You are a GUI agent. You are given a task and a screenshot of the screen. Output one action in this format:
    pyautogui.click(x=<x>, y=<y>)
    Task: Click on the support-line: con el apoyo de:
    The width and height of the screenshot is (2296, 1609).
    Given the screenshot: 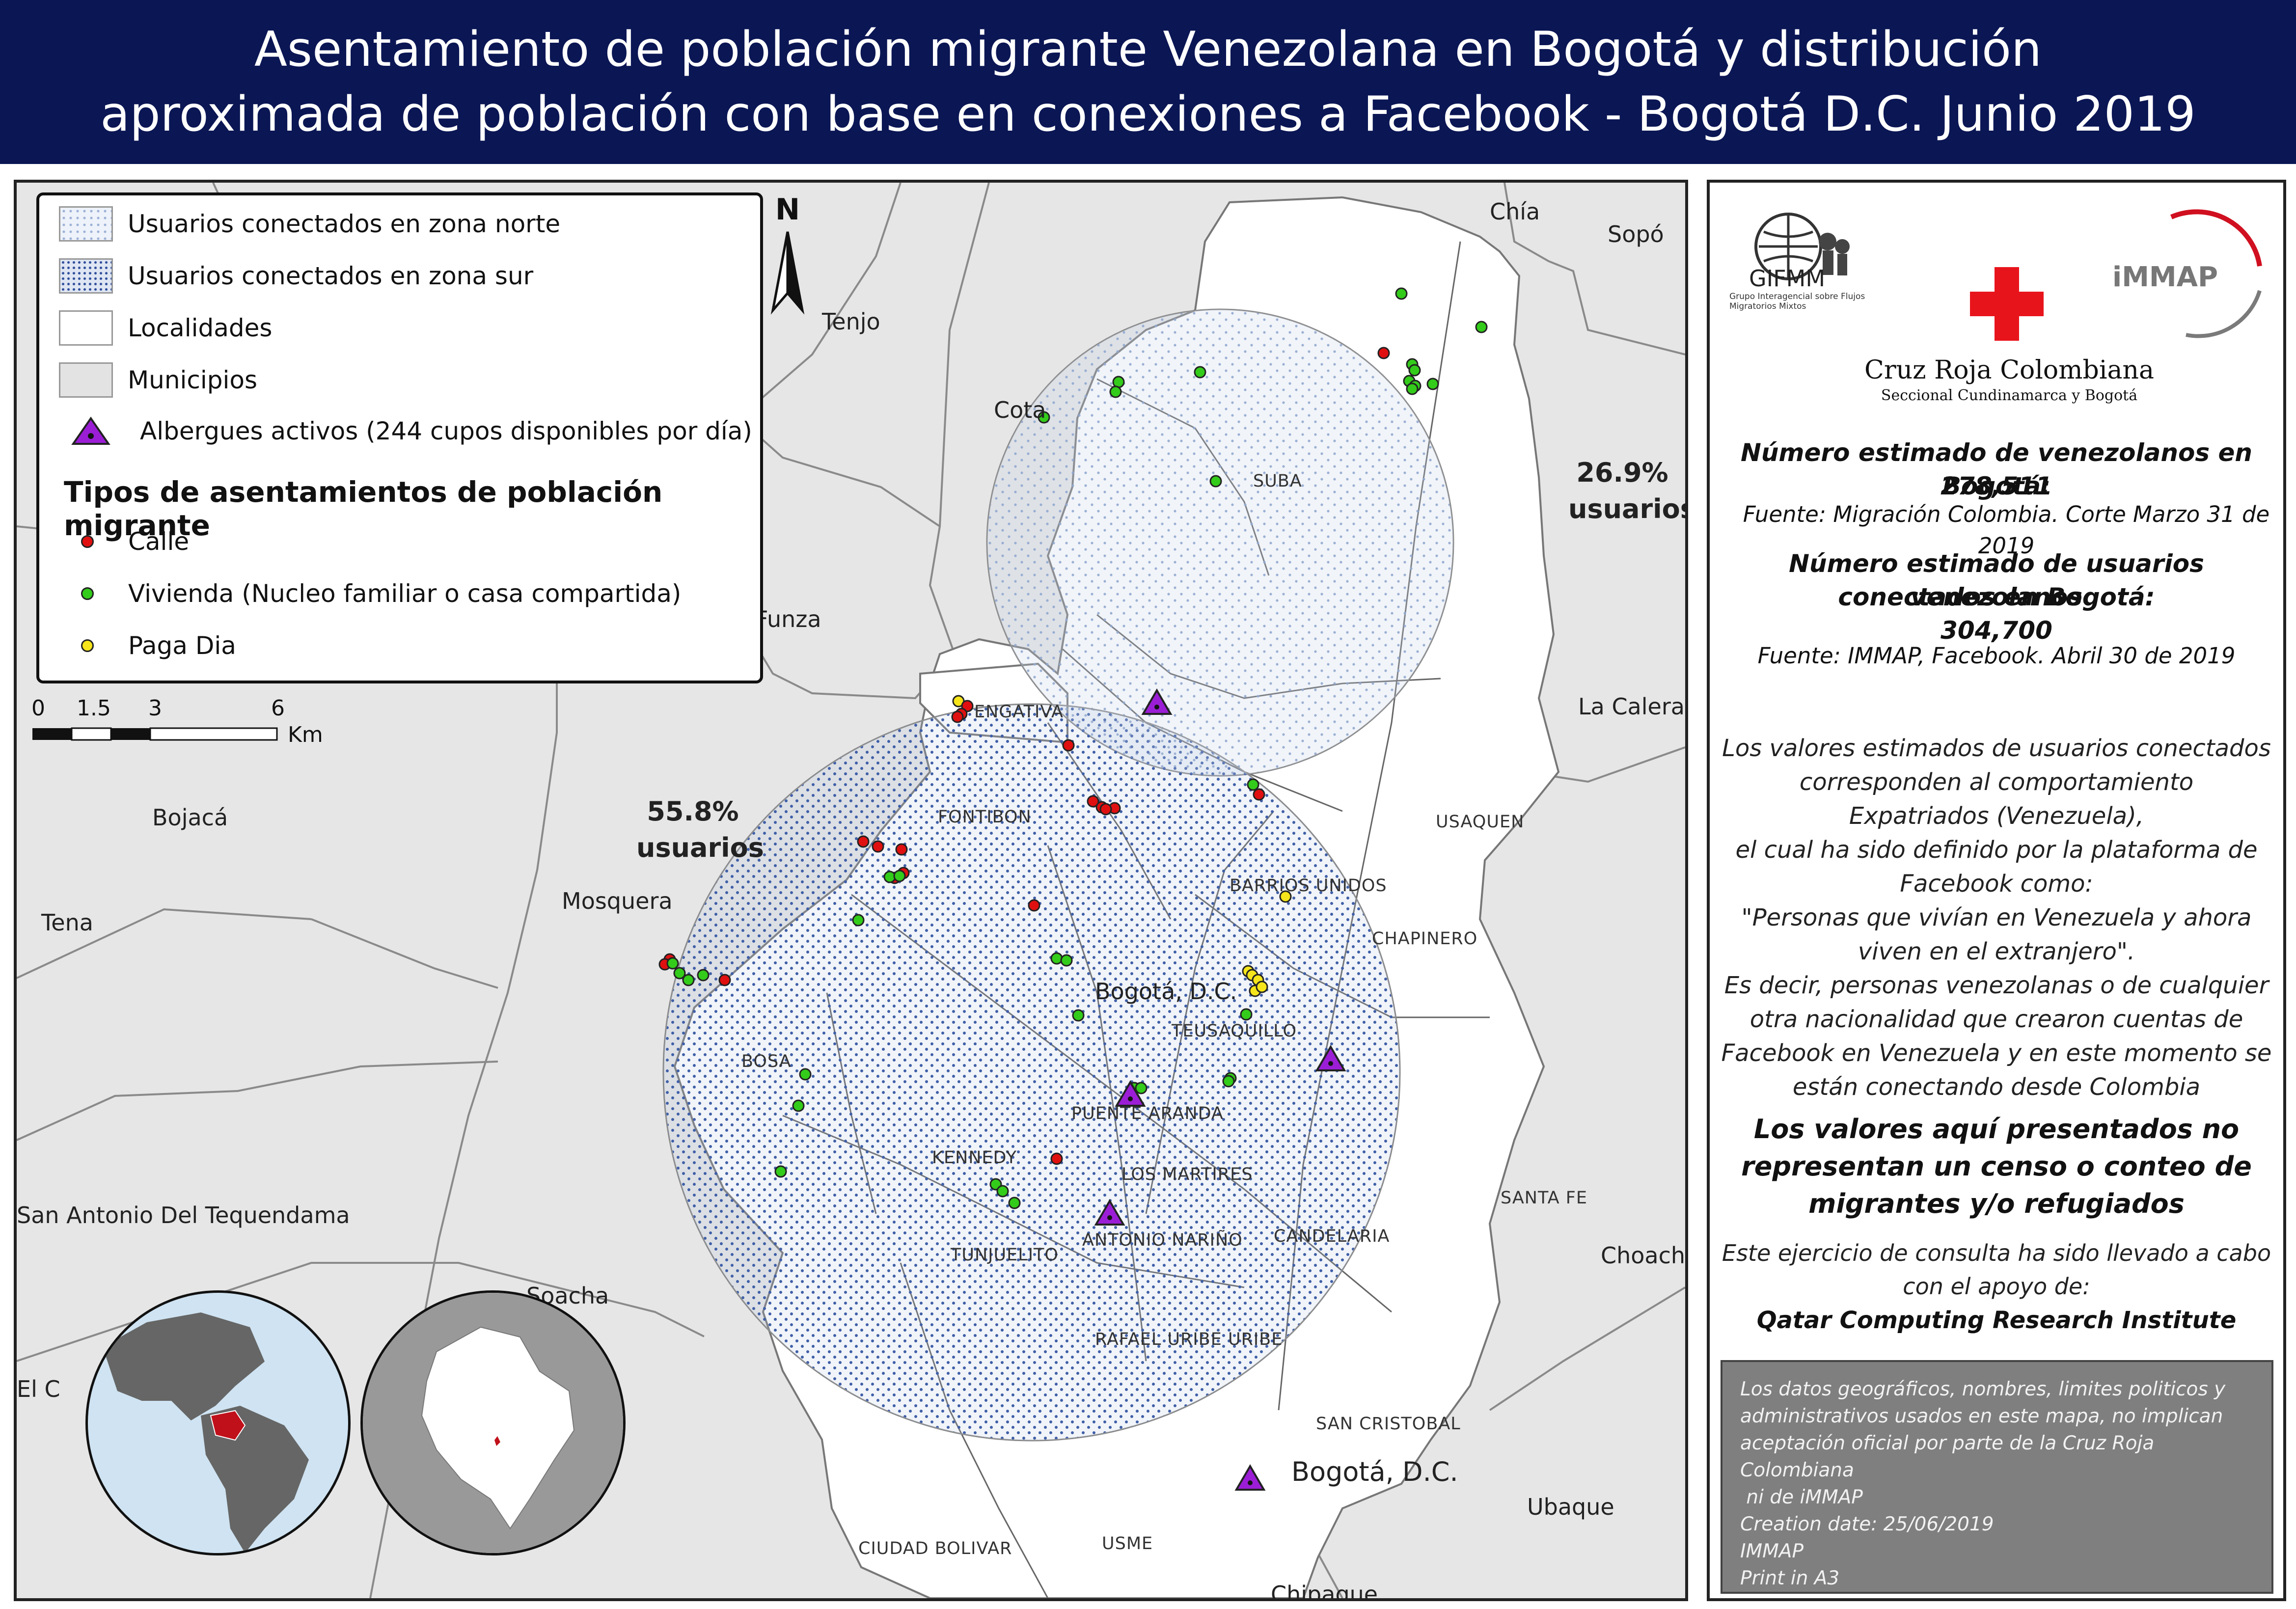 What is the action you would take?
    pyautogui.click(x=1996, y=1286)
    